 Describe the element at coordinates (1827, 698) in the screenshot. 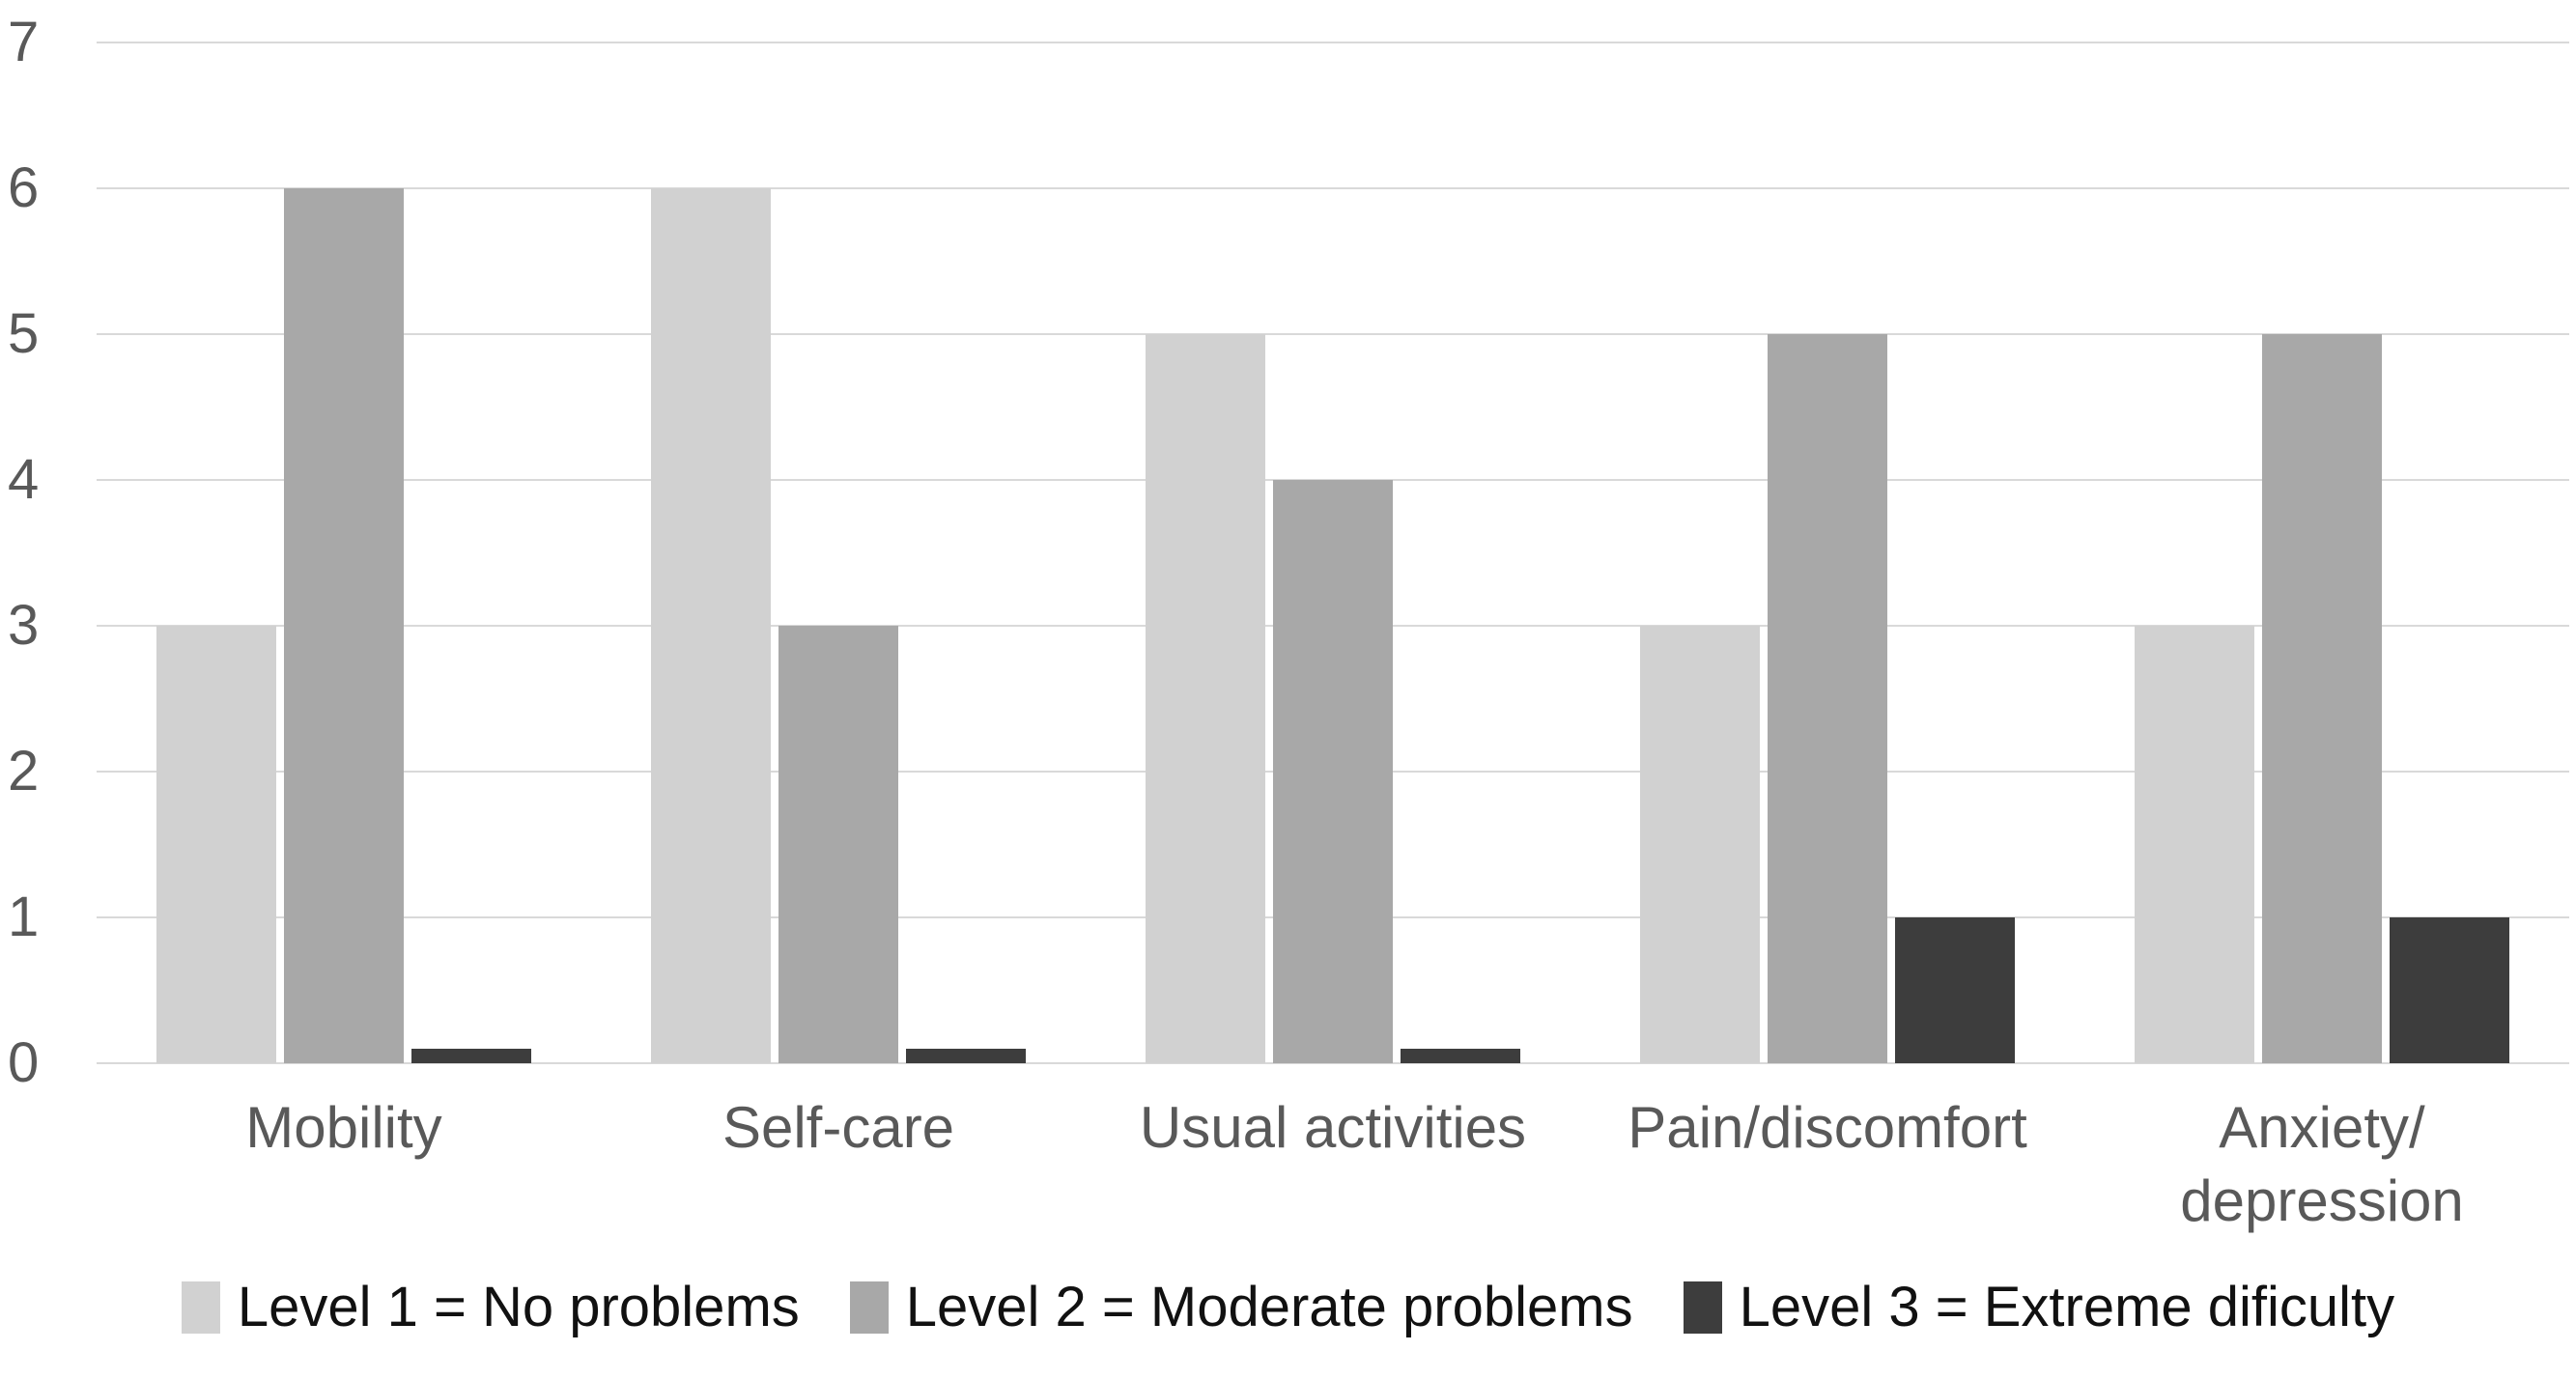

I see `bar-series2-cat4` at that location.